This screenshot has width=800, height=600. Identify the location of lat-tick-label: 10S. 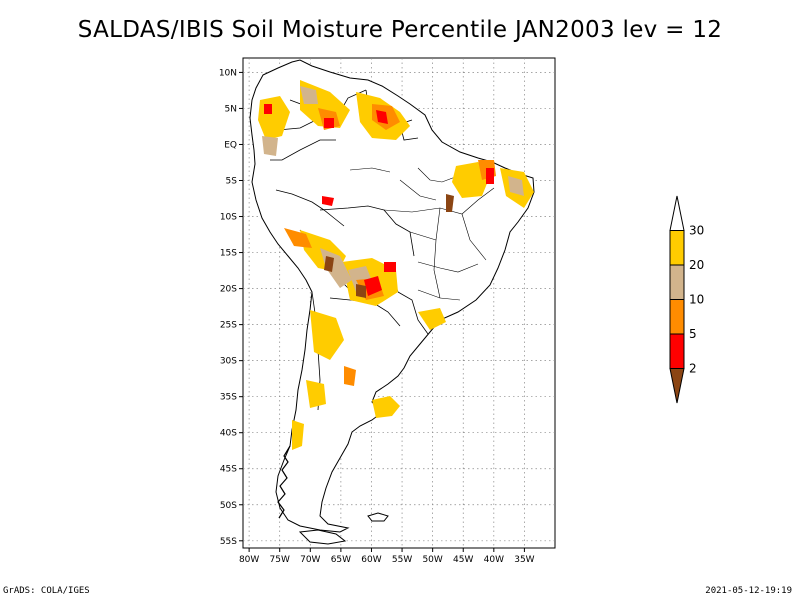
(228, 218).